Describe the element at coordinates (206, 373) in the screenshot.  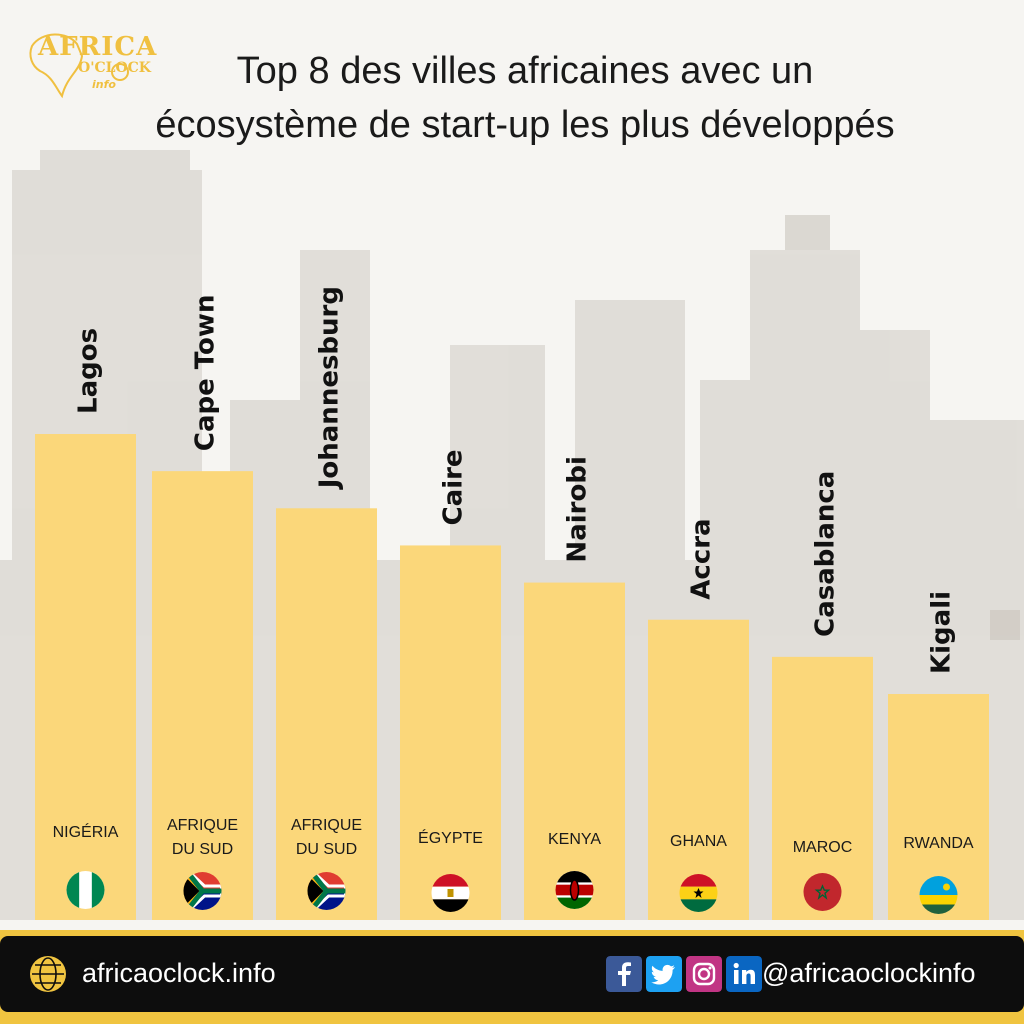
I see `city-label-1: Cape Town` at that location.